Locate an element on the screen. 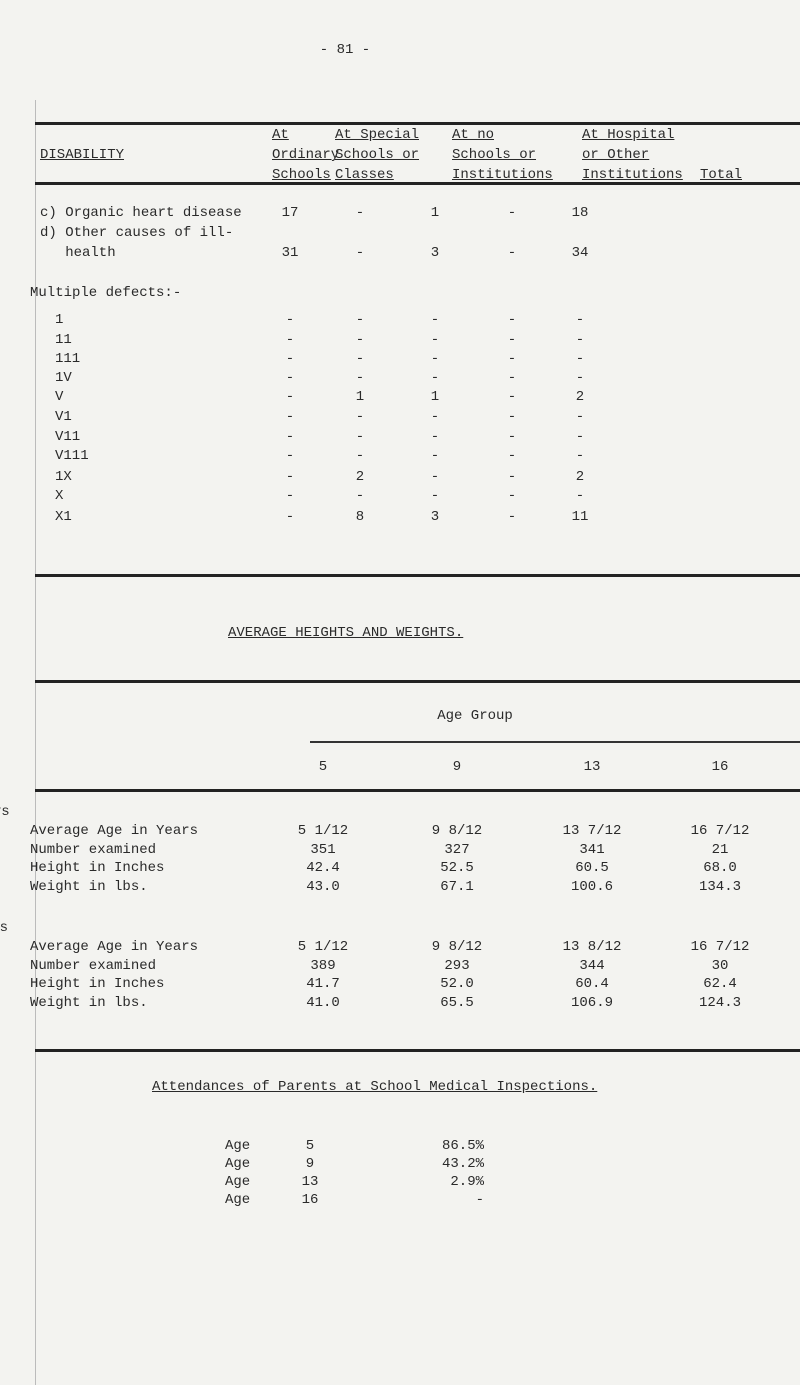 The width and height of the screenshot is (800, 1385). row-label: Height in Inches is located at coordinates (97, 984).